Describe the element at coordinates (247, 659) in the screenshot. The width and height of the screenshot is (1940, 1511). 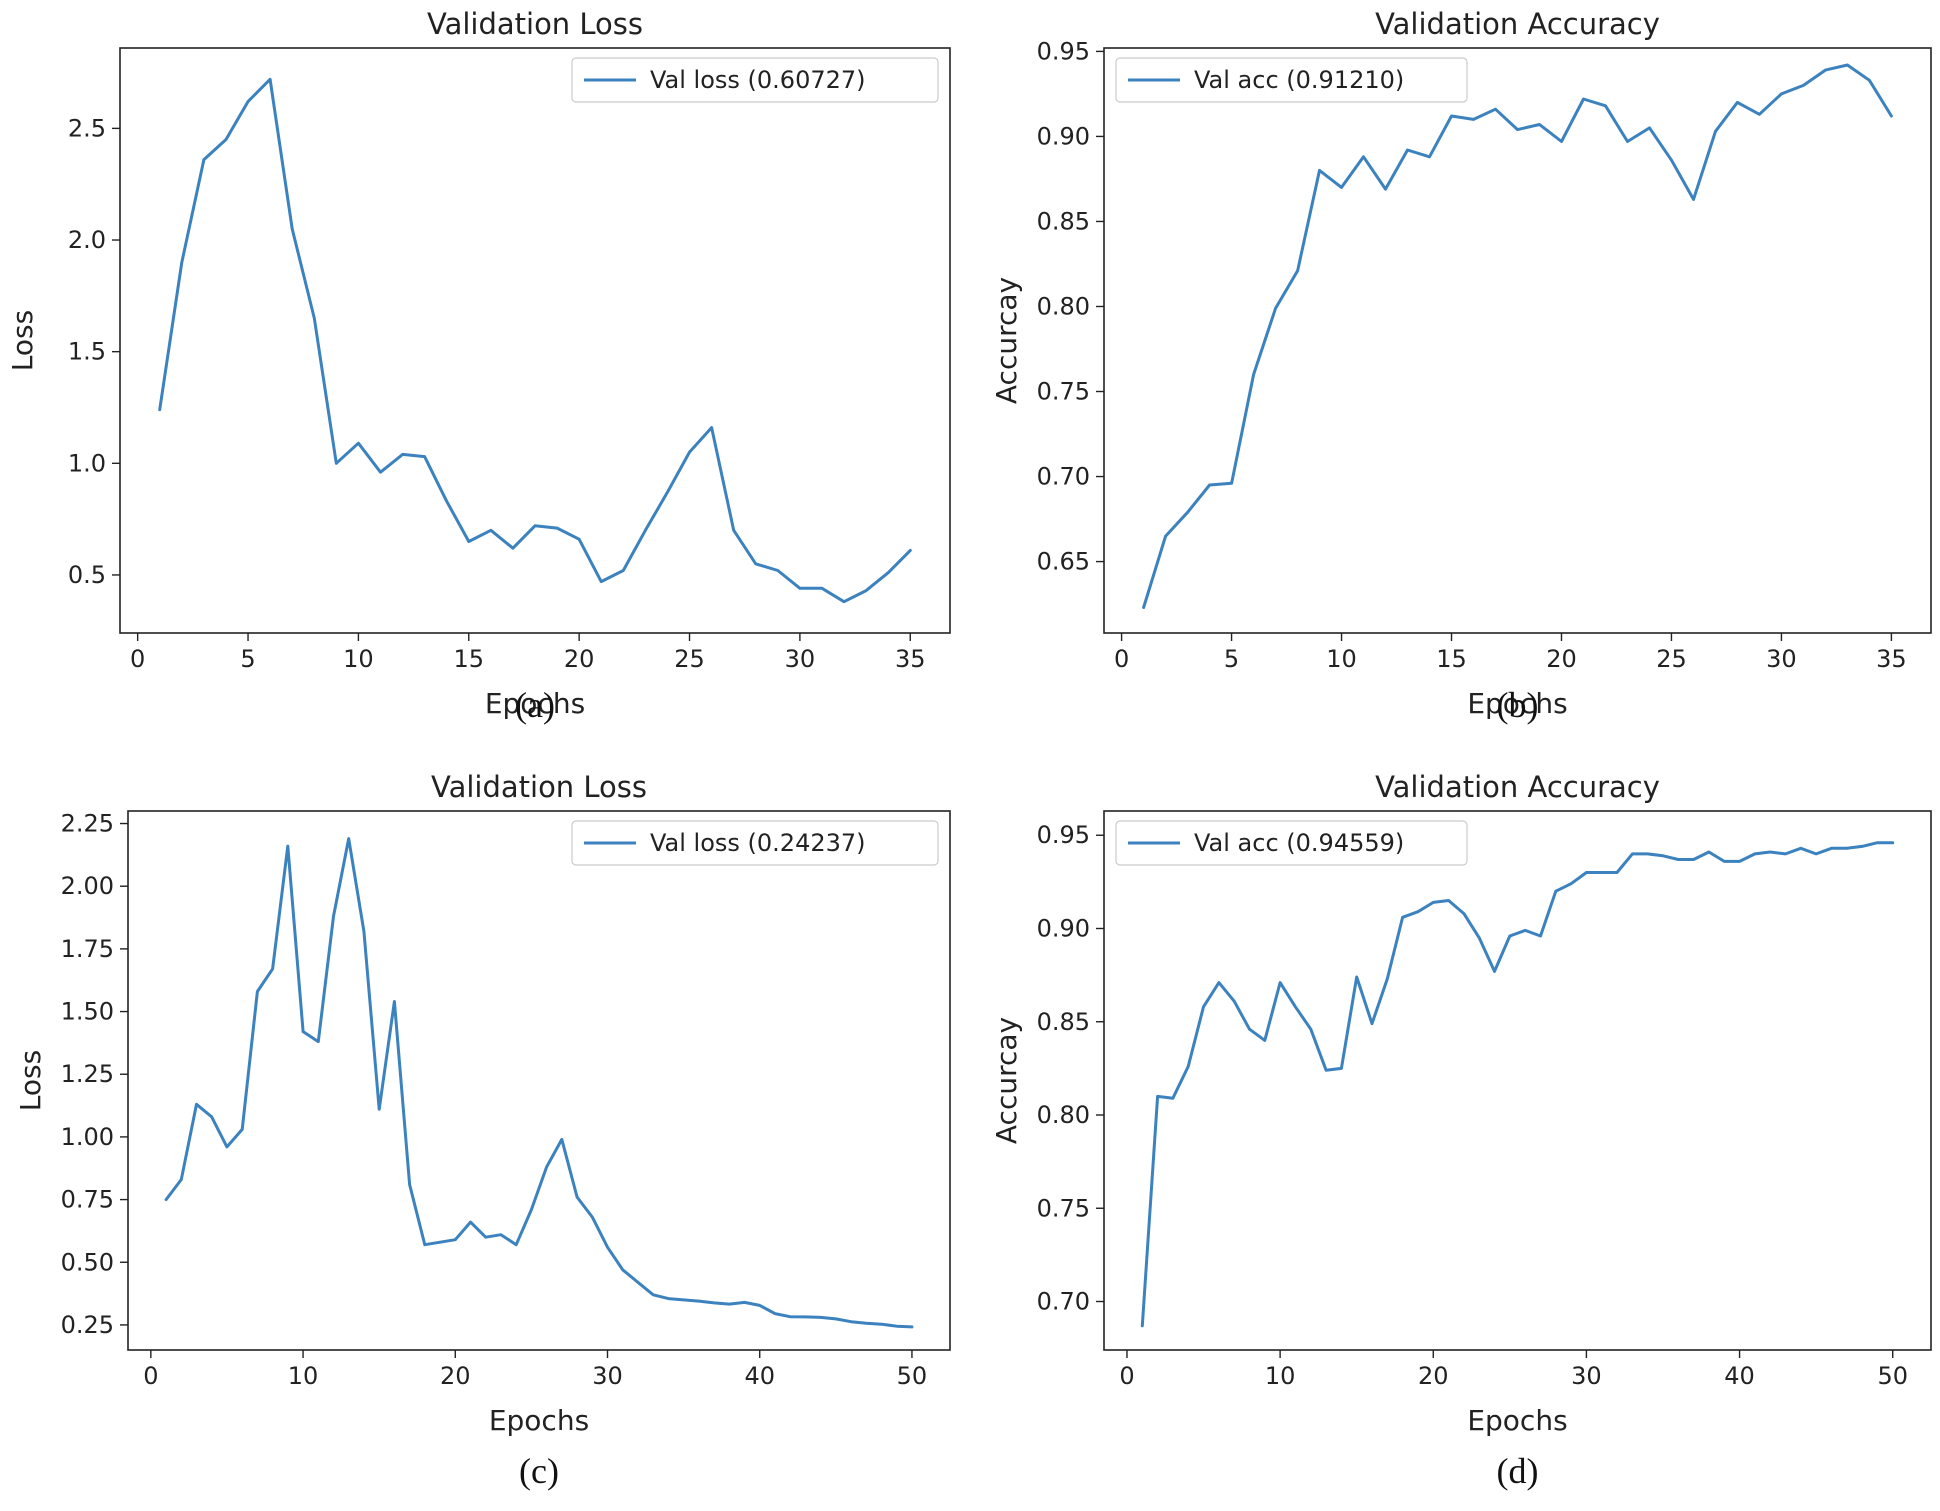
I see `x-tick-label: 5` at that location.